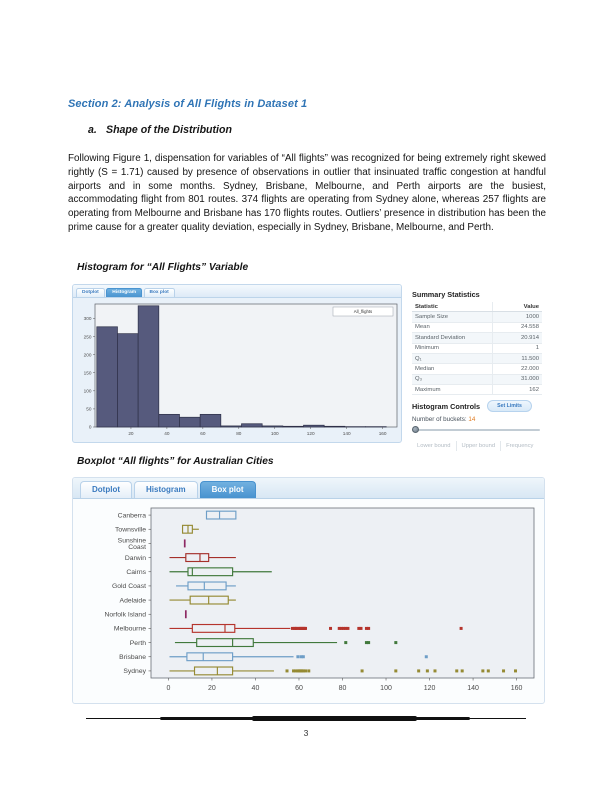  I want to click on svg-text: 150, so click(88, 372).